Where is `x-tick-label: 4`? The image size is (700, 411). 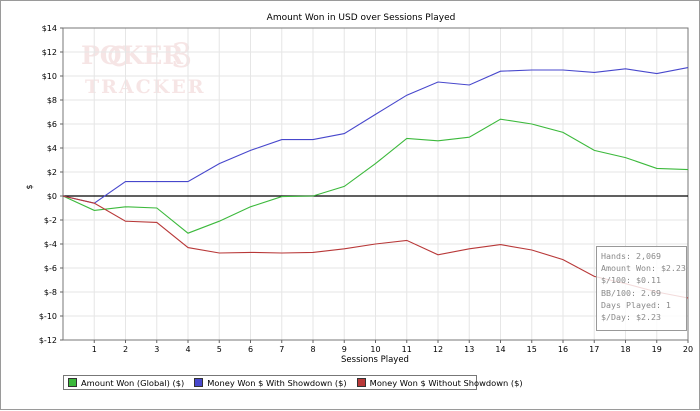
x-tick-label: 4 is located at coordinates (187, 349).